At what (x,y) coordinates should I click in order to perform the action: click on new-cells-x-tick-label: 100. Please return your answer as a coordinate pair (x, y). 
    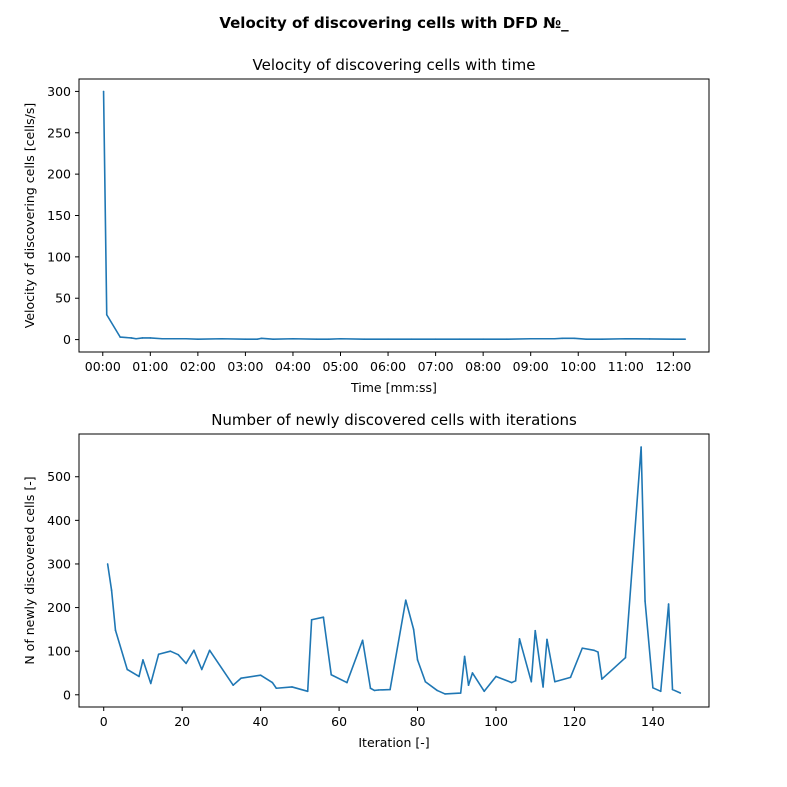
    Looking at the image, I should click on (496, 721).